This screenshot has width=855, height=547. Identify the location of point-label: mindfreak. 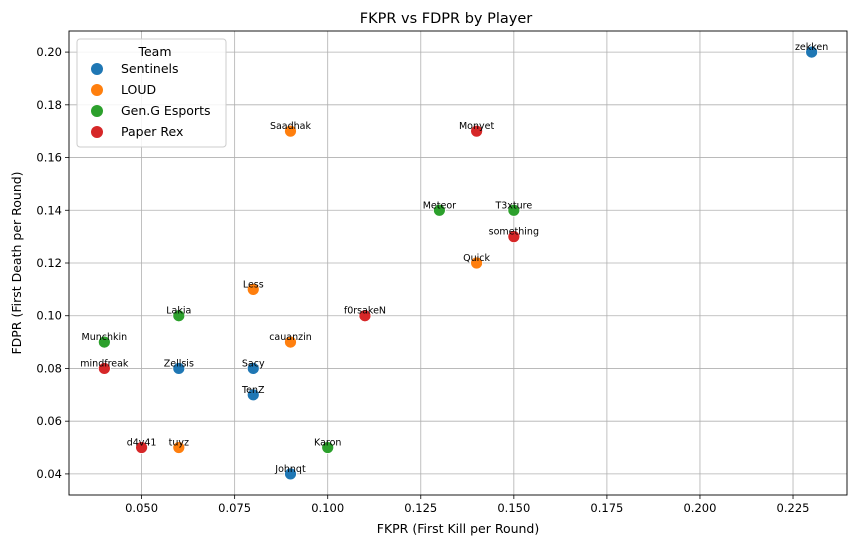
(104, 363).